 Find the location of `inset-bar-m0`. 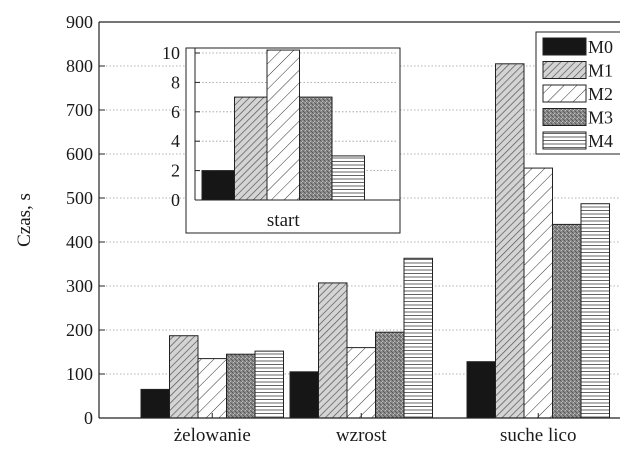

inset-bar-m0 is located at coordinates (218, 185).